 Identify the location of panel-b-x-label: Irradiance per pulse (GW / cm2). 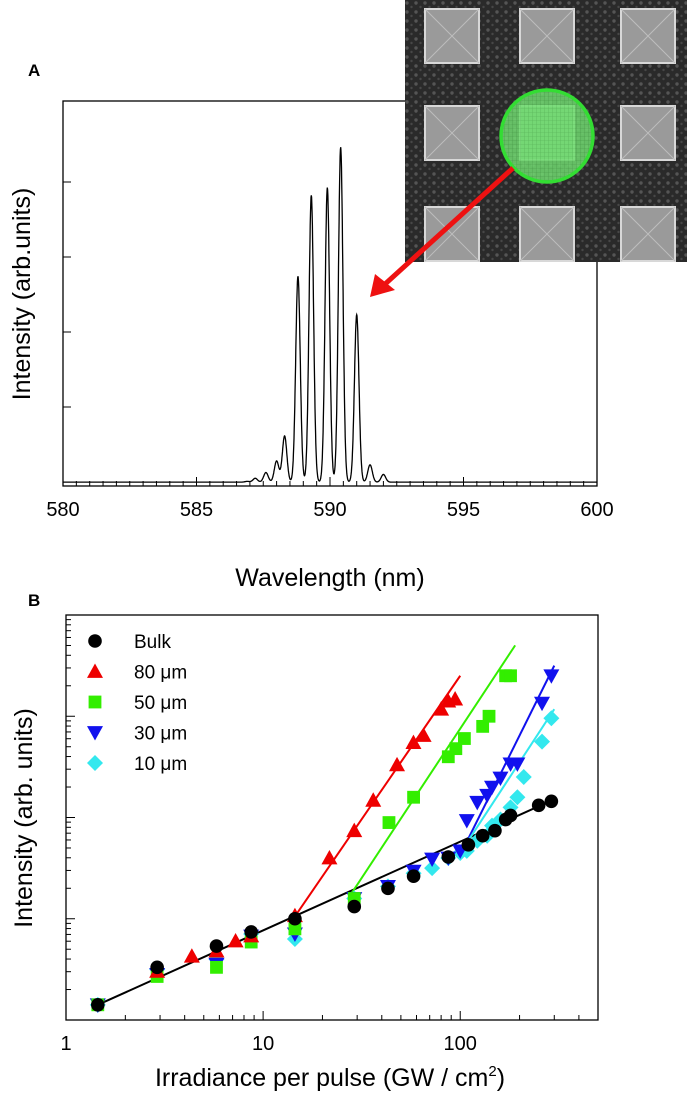
(330, 1077).